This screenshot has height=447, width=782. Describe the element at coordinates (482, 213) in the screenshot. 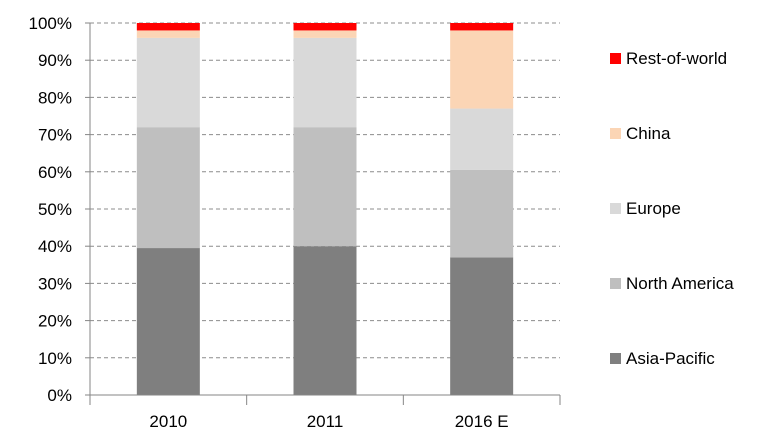

I see `bar-north-america-2016-e` at that location.